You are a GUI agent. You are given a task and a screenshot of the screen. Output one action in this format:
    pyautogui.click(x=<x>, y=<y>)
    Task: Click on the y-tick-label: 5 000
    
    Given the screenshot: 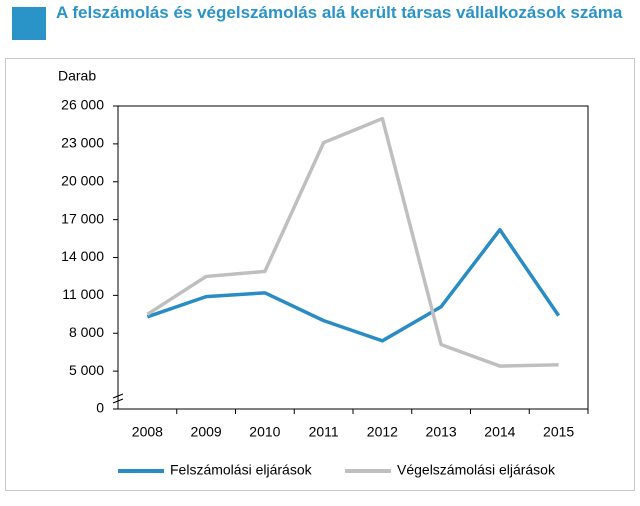 What is the action you would take?
    pyautogui.click(x=86, y=370)
    